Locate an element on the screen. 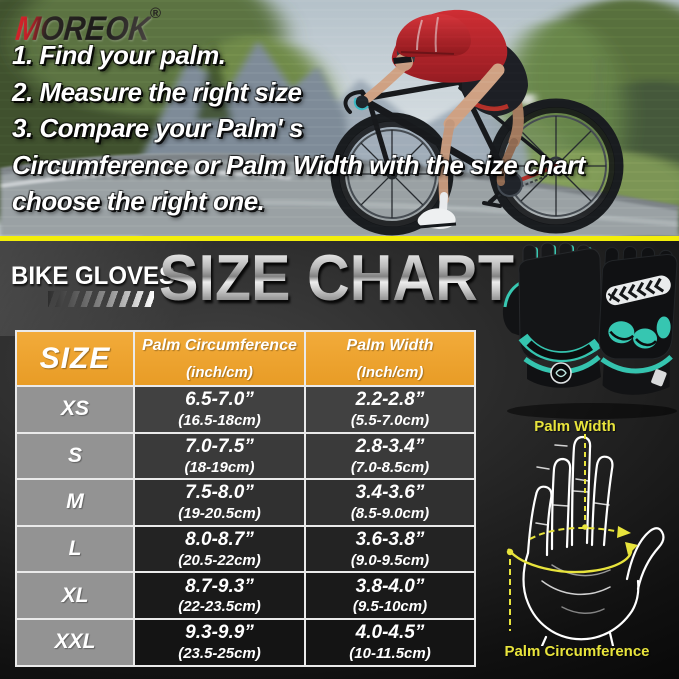  moreok-logo: MOREOK ® is located at coordinates (90, 27).